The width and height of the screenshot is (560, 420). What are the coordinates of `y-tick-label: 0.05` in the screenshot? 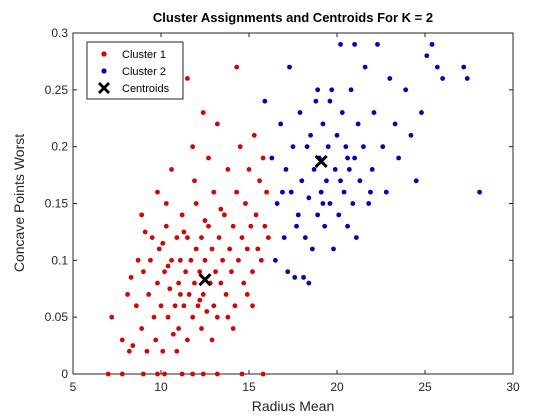 It's located at (57, 317).